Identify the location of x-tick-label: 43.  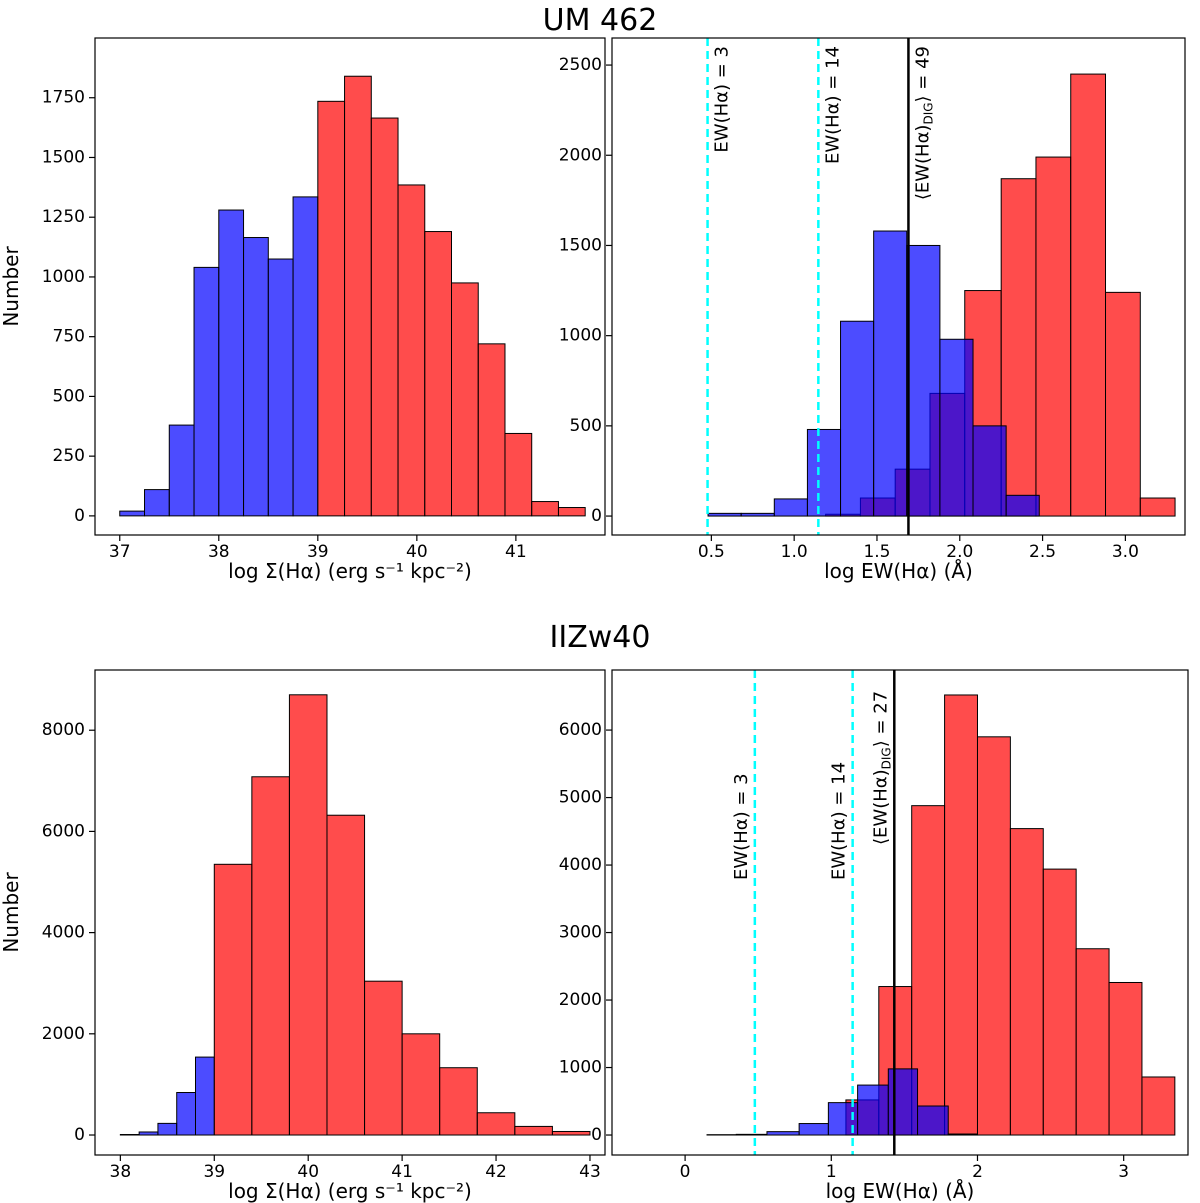
(590, 1172).